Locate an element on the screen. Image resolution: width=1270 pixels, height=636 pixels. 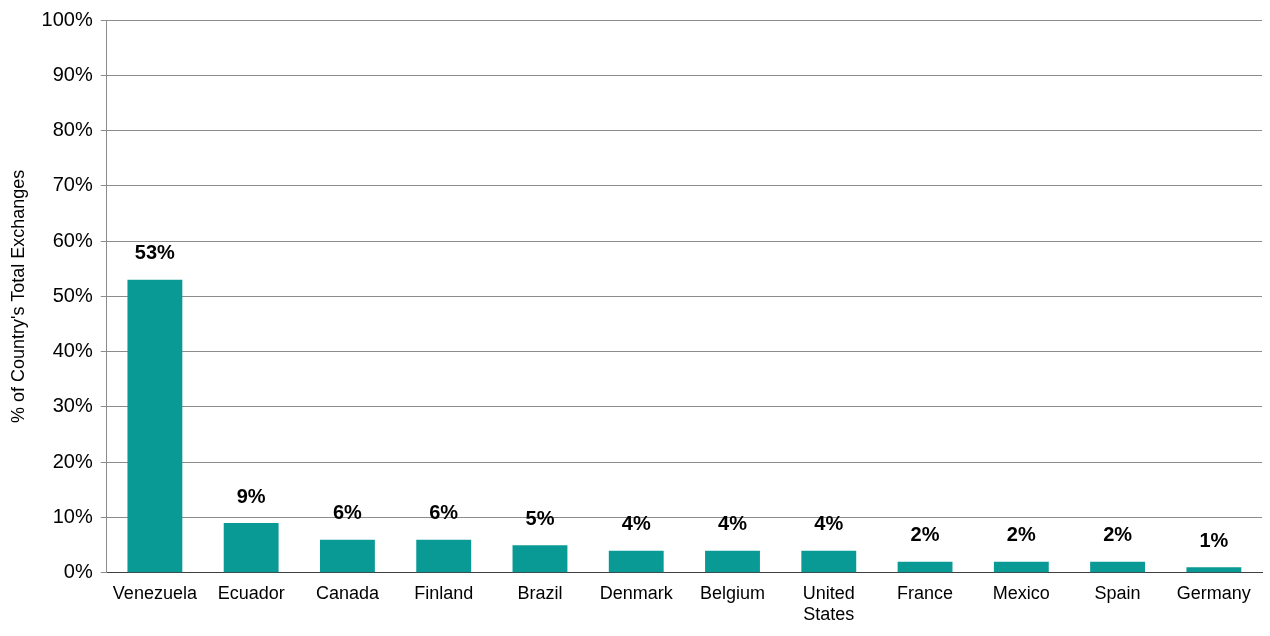
y-tick-label: 30% is located at coordinates (72, 405).